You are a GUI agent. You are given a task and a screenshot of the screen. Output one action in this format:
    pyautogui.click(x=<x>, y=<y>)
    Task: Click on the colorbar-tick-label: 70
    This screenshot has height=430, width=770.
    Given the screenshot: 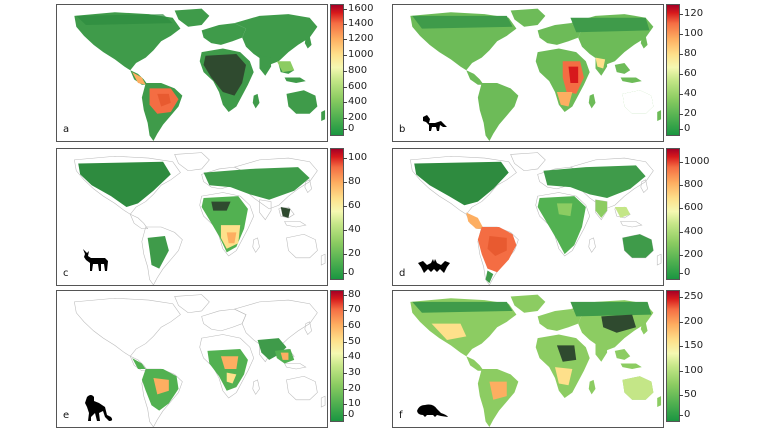 What is the action you would take?
    pyautogui.click(x=352, y=310)
    